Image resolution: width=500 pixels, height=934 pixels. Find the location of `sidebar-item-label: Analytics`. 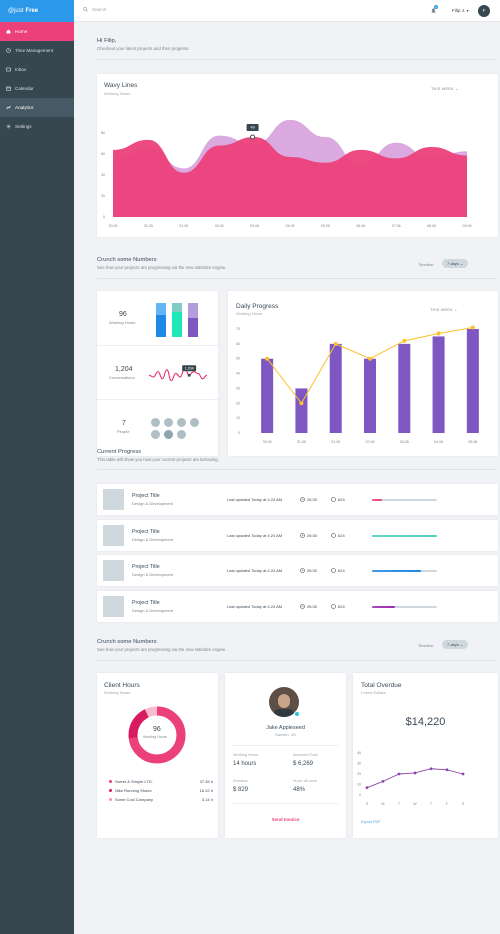

sidebar-item-label: Analytics is located at coordinates (24, 107).